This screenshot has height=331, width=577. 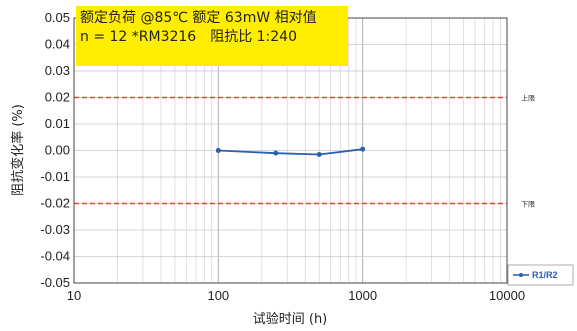 I want to click on x-tick-label: 100, so click(x=218, y=295).